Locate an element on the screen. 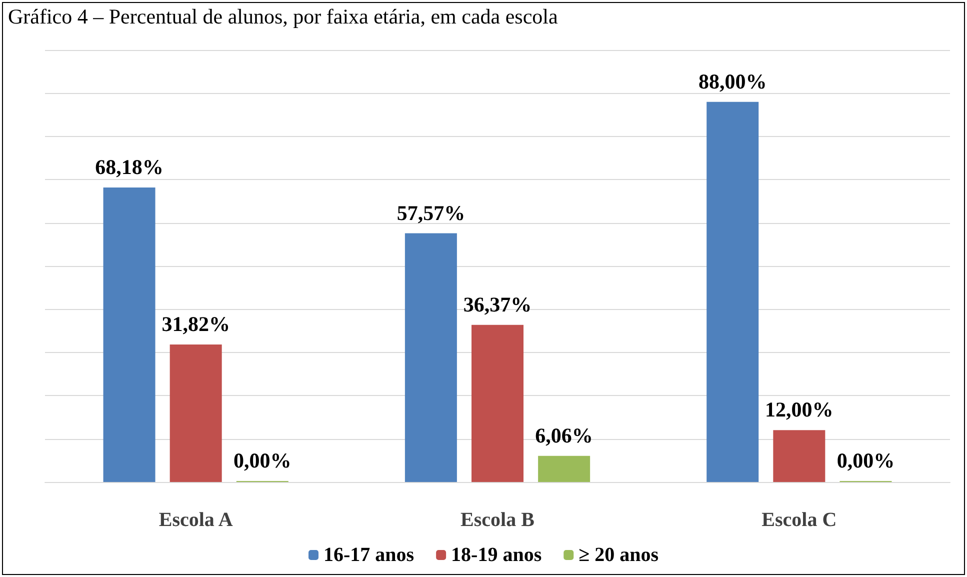  data-label: 6,06% is located at coordinates (564, 435).